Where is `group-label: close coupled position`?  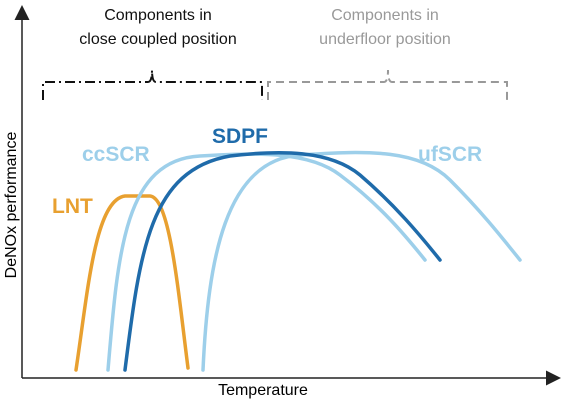
group-label: close coupled position is located at coordinates (157, 39).